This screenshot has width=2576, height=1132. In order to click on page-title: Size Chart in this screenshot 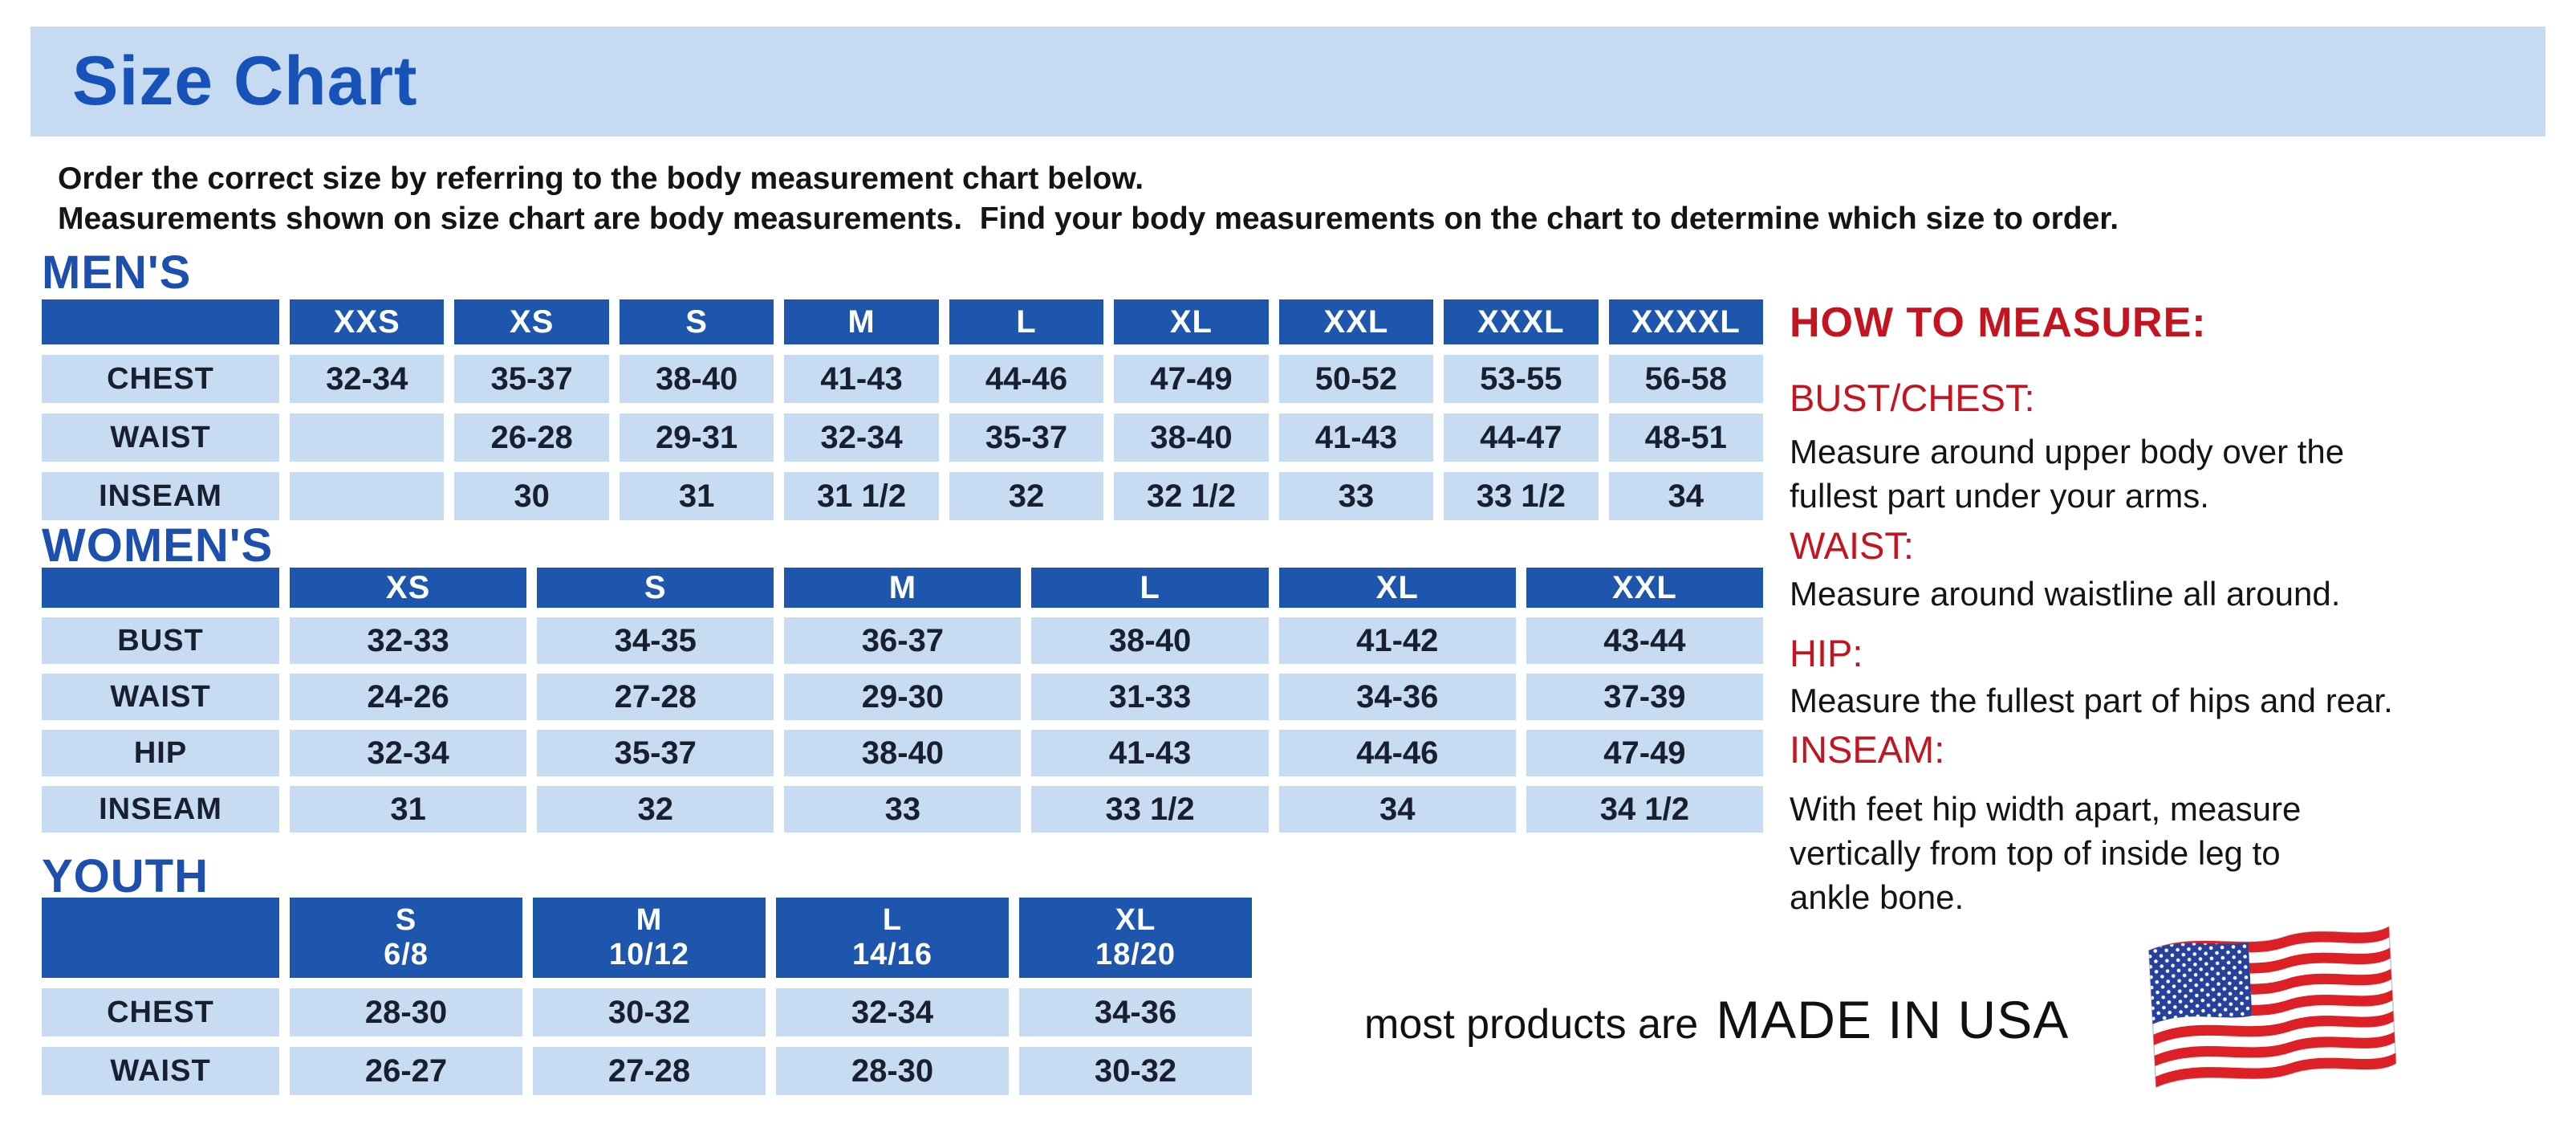, I will do `click(245, 81)`.